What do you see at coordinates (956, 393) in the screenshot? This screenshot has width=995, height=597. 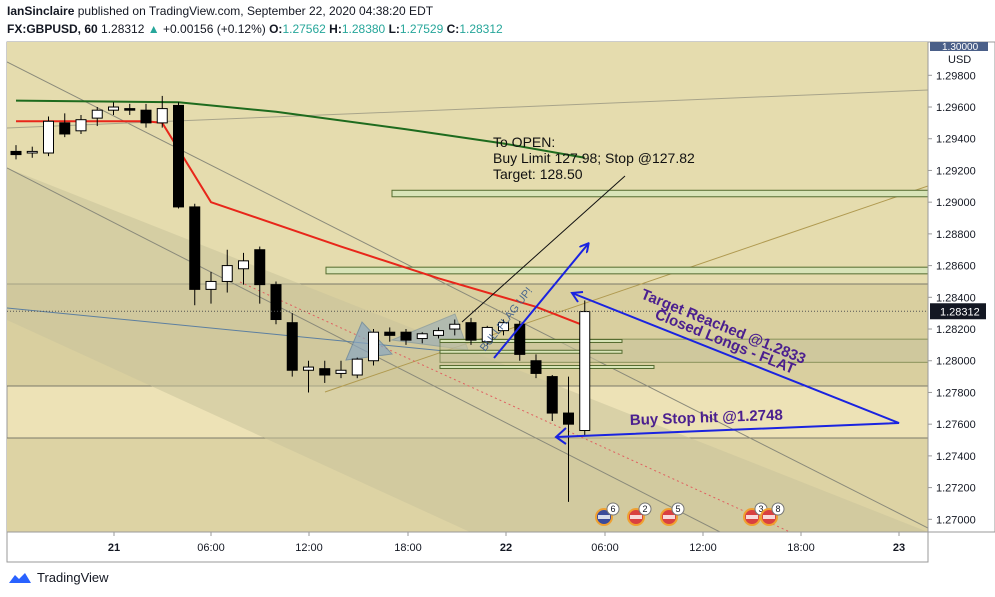 I see `price-tick-label: 1.27800` at bounding box center [956, 393].